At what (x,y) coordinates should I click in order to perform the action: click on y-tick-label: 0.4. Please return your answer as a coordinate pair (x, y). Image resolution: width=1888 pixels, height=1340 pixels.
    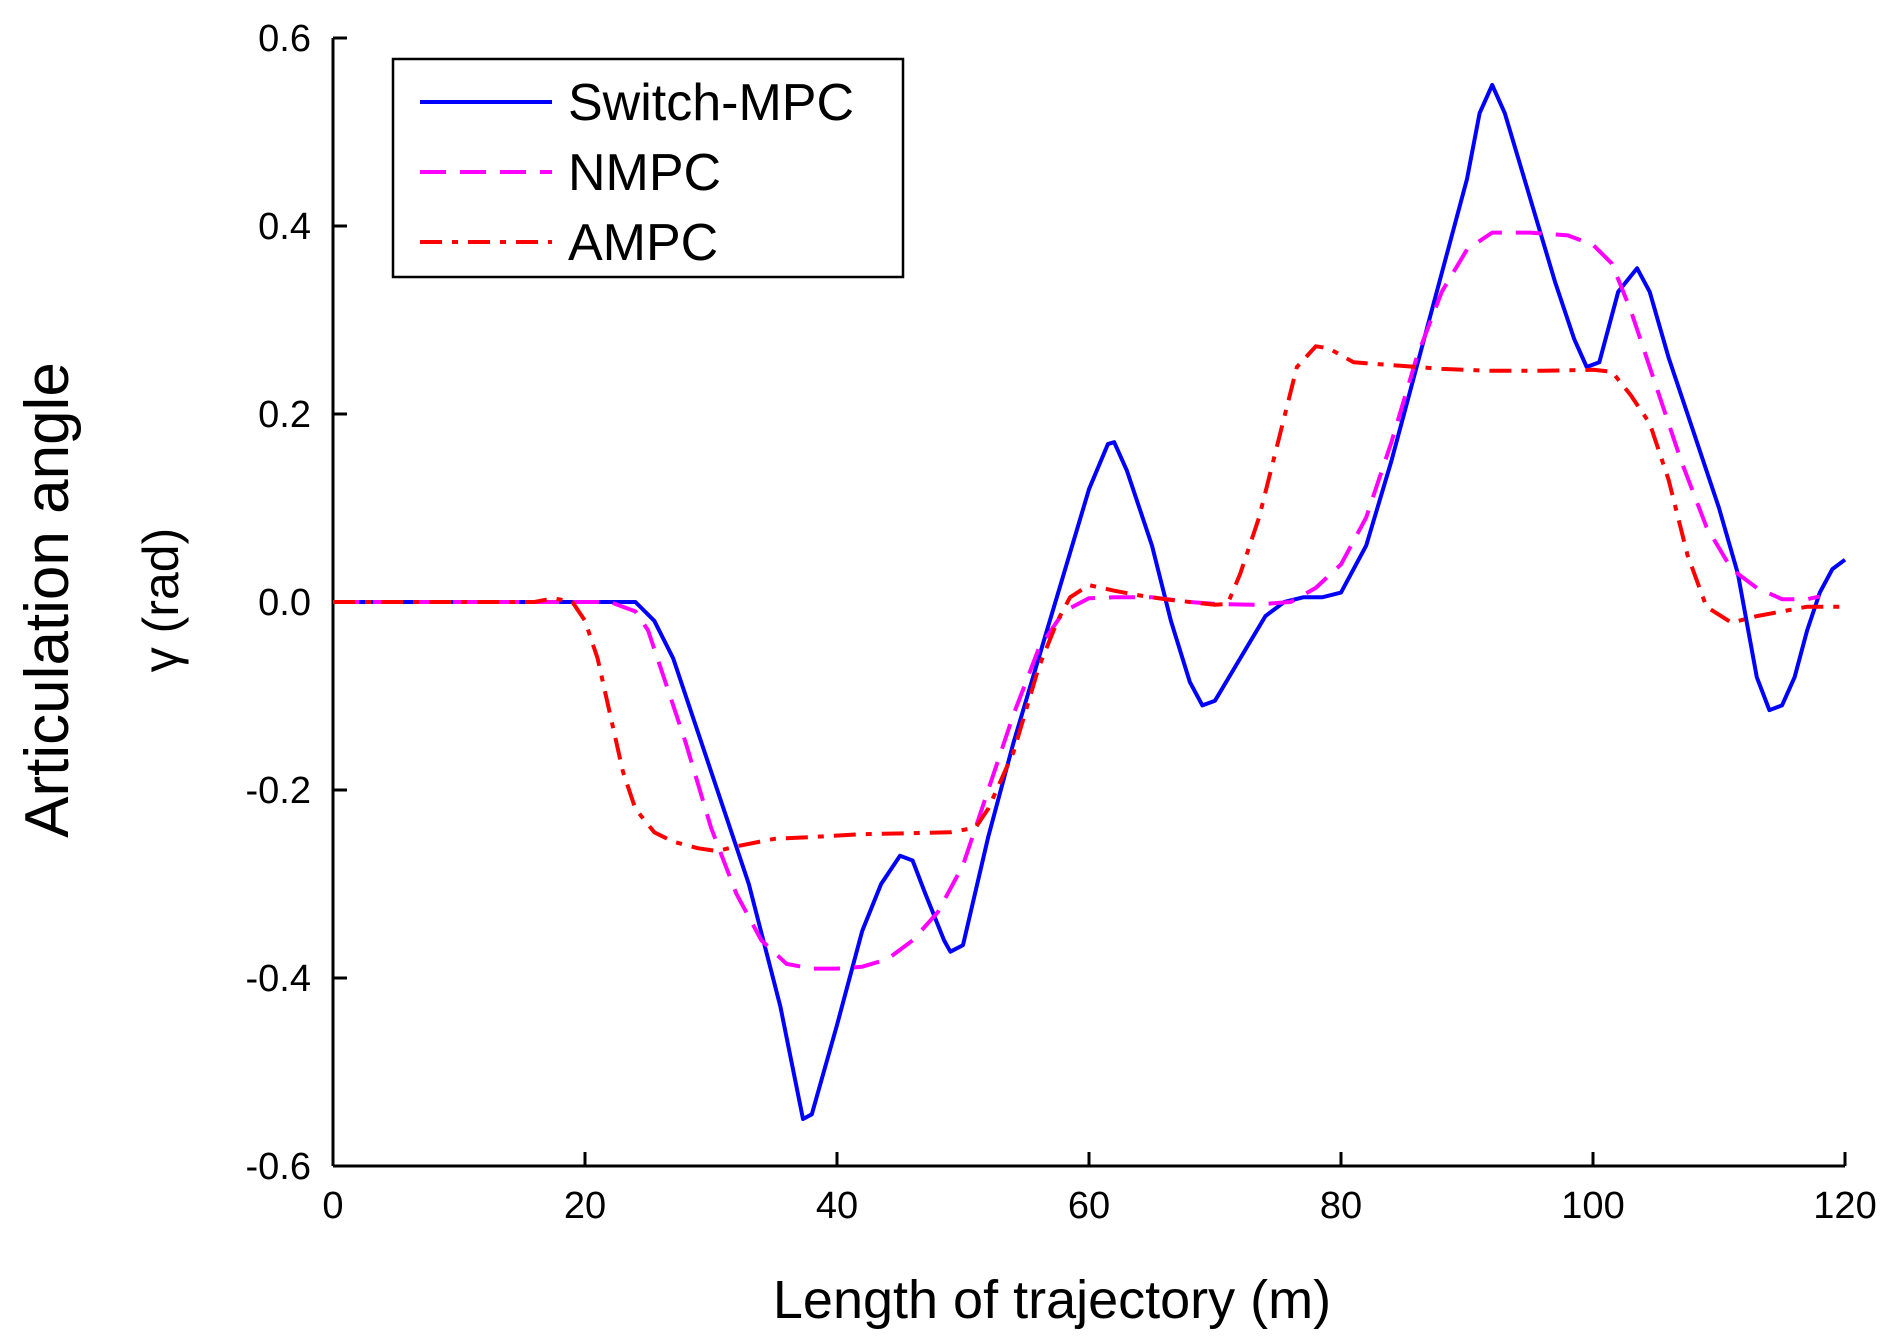
    Looking at the image, I should click on (284, 227).